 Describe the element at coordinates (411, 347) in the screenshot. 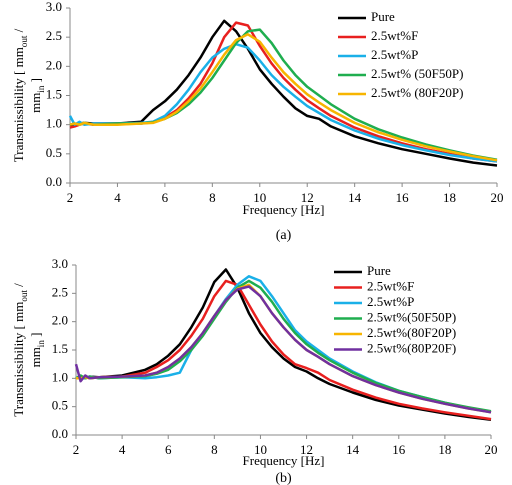

I see `legend-label: 2.5wt%(80P20F)` at that location.